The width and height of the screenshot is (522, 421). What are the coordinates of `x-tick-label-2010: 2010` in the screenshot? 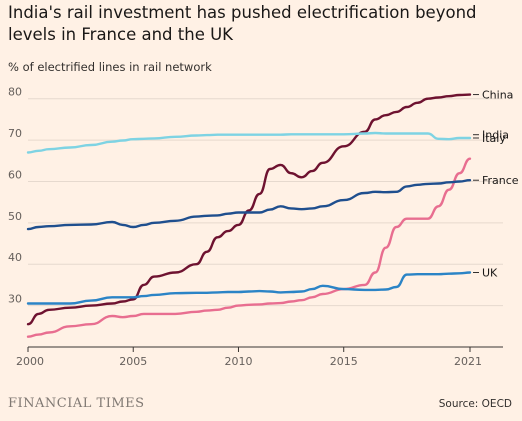 It's located at (238, 361).